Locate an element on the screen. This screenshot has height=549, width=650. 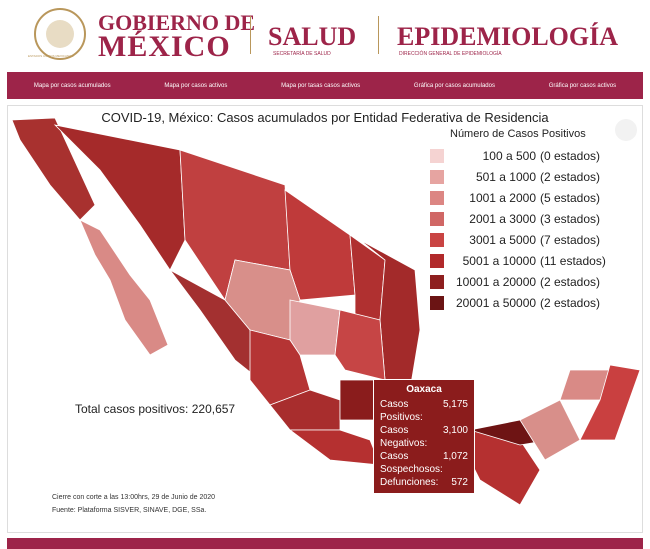
legend-item: 3001 a 5000 (7 estados) is located at coordinates (518, 239).